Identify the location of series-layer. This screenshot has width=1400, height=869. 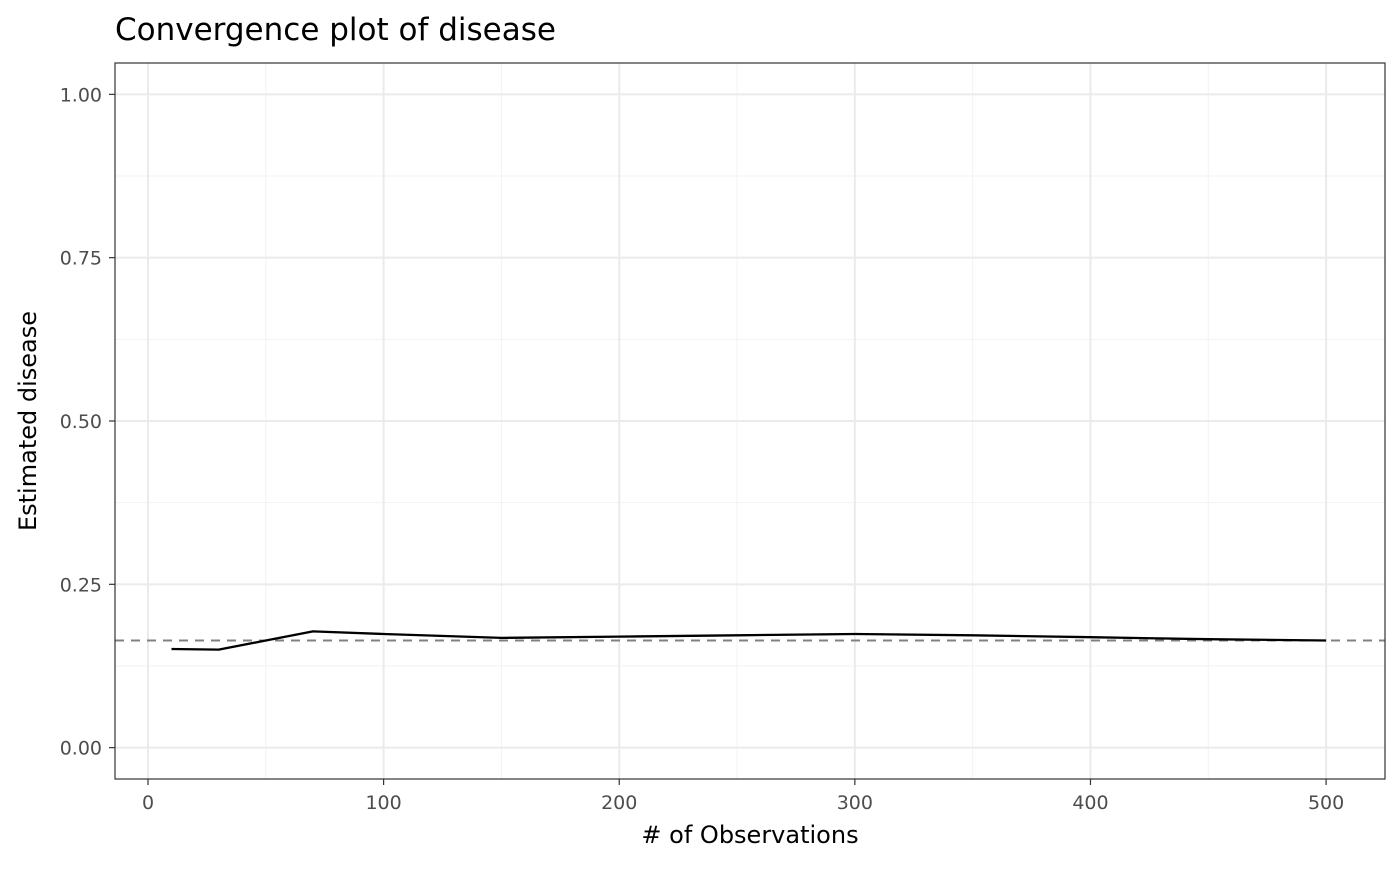
(749, 640).